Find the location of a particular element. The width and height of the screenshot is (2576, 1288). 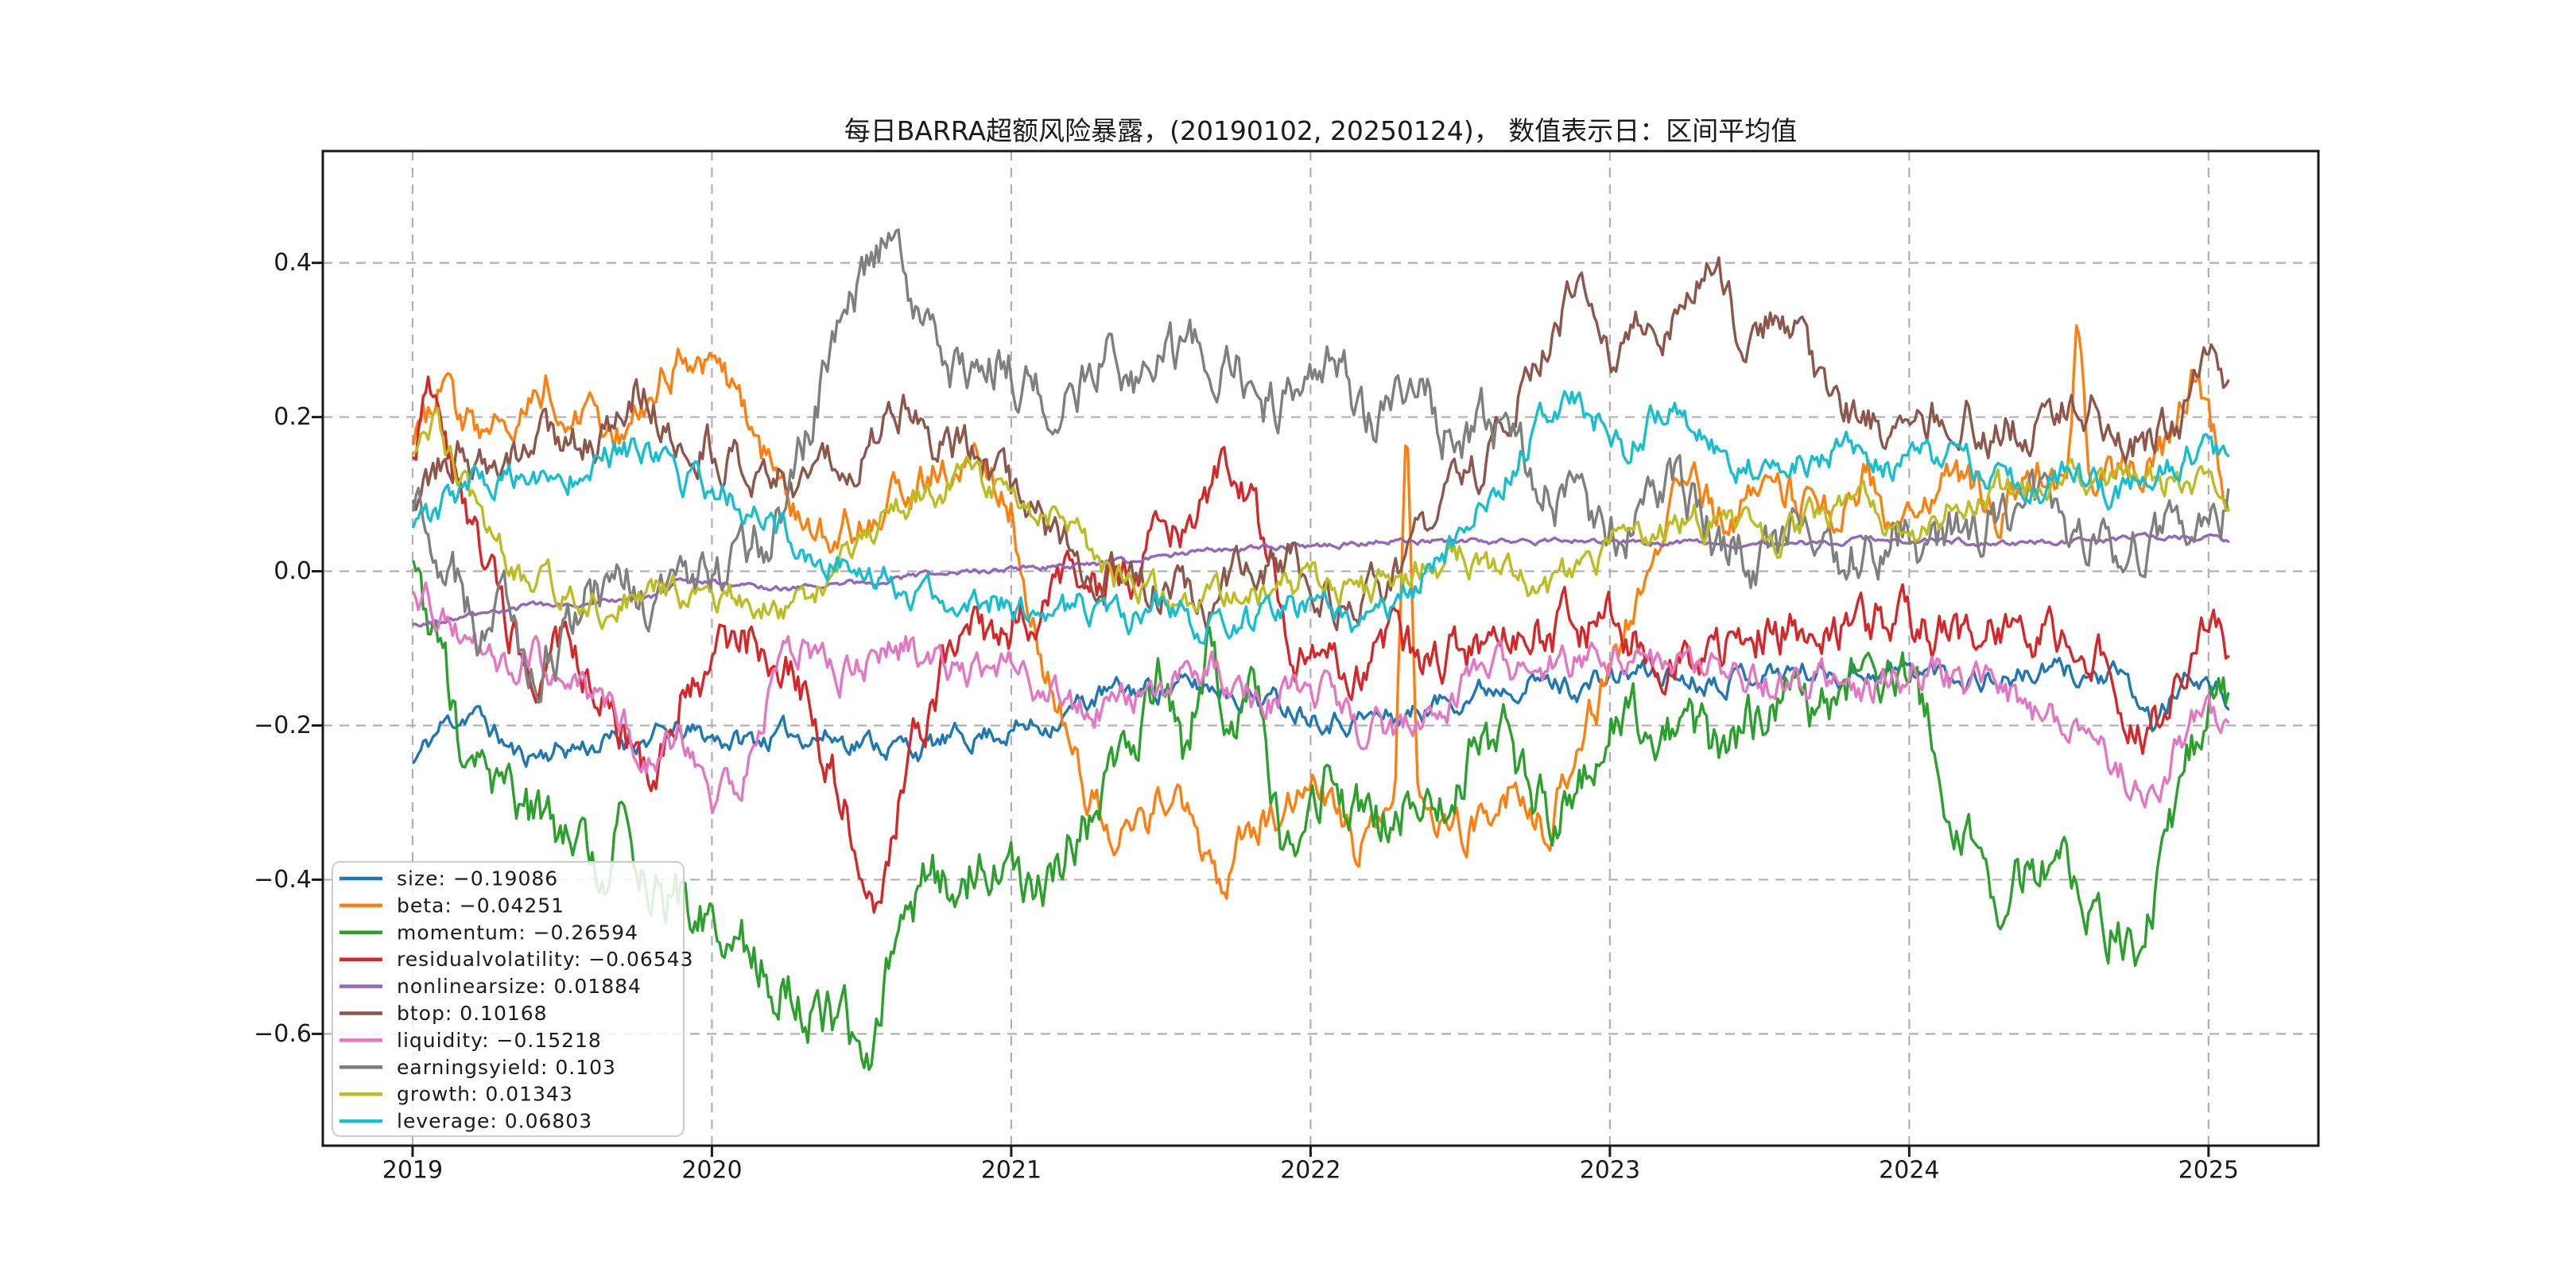

legend-entry-earningsyield: earningsyield: 0.103 is located at coordinates (478, 1067).